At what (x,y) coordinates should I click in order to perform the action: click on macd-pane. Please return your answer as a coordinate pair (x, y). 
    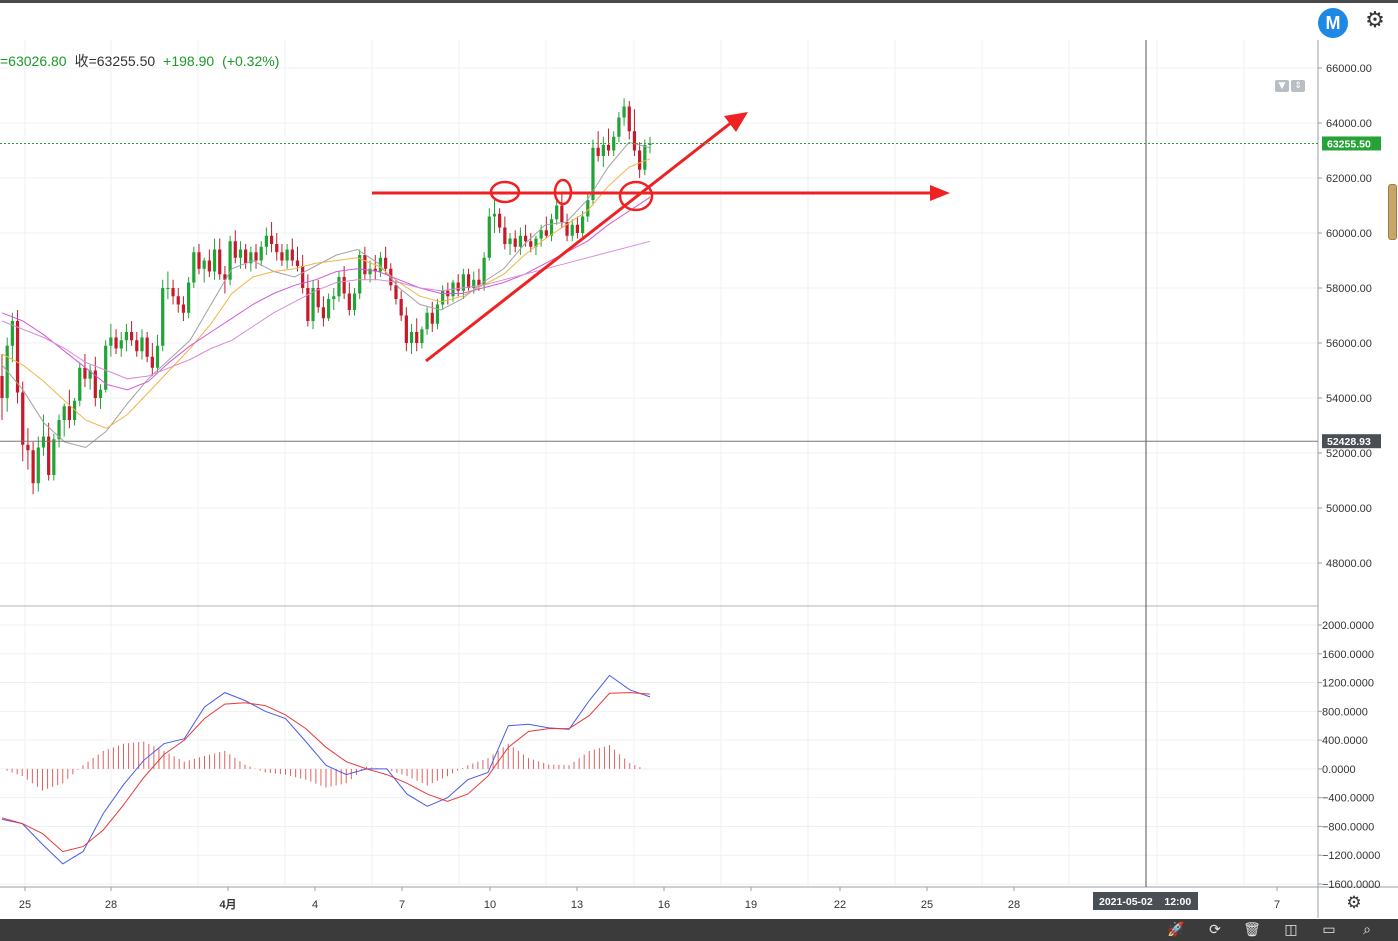
    Looking at the image, I should click on (326, 769).